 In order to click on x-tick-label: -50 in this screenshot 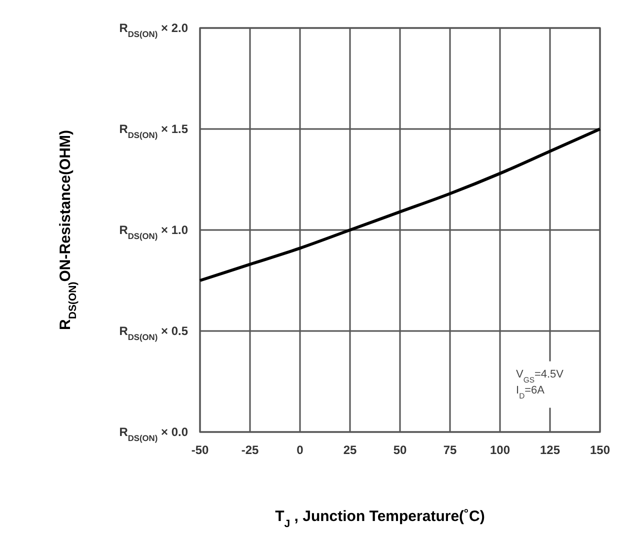, I will do `click(200, 450)`.